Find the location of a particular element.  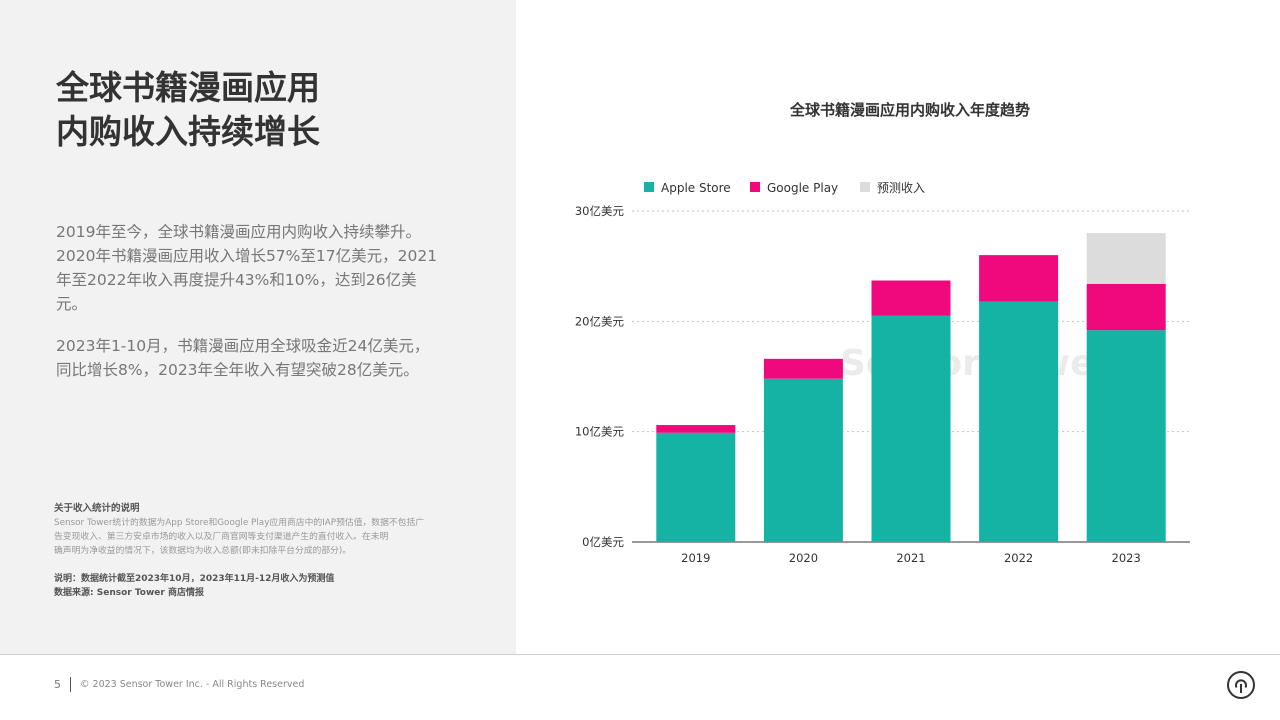

paragraph-line: 年至2022年收入再度提升43%和10%，达到26亿美 is located at coordinates (236, 280).